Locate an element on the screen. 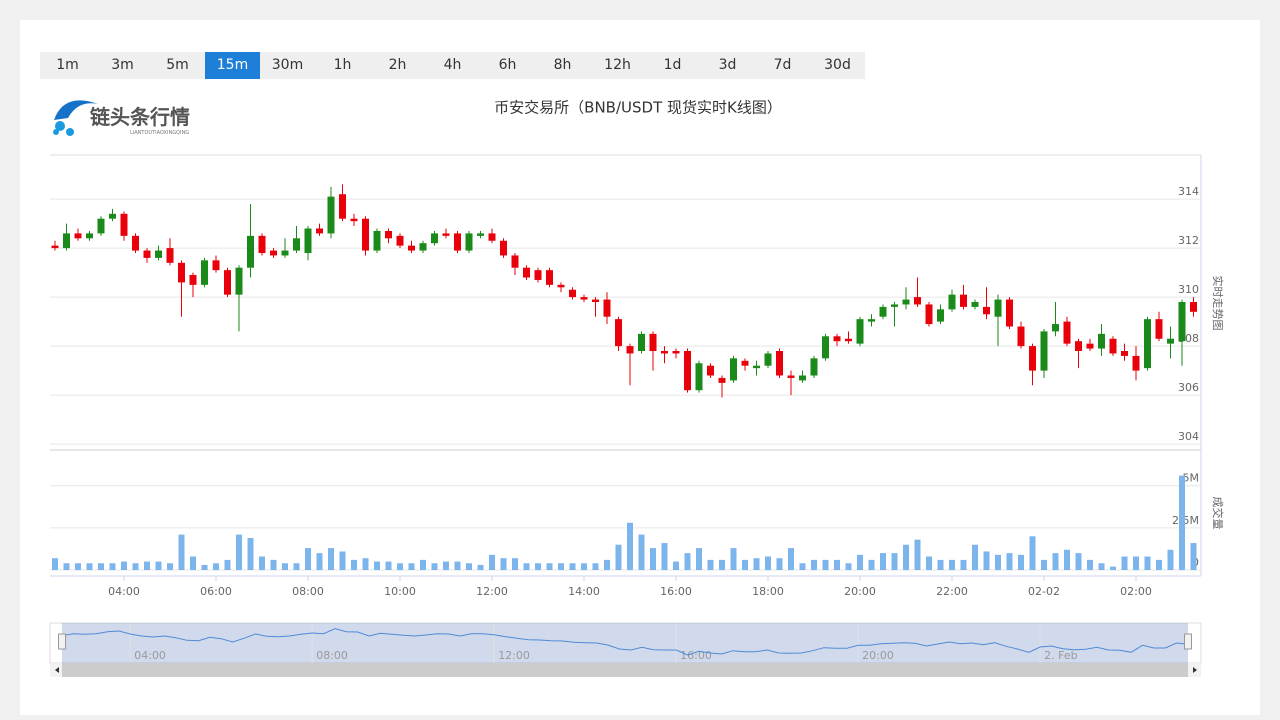 The width and height of the screenshot is (1280, 720). y-tick-label: 312 is located at coordinates (1188, 240).